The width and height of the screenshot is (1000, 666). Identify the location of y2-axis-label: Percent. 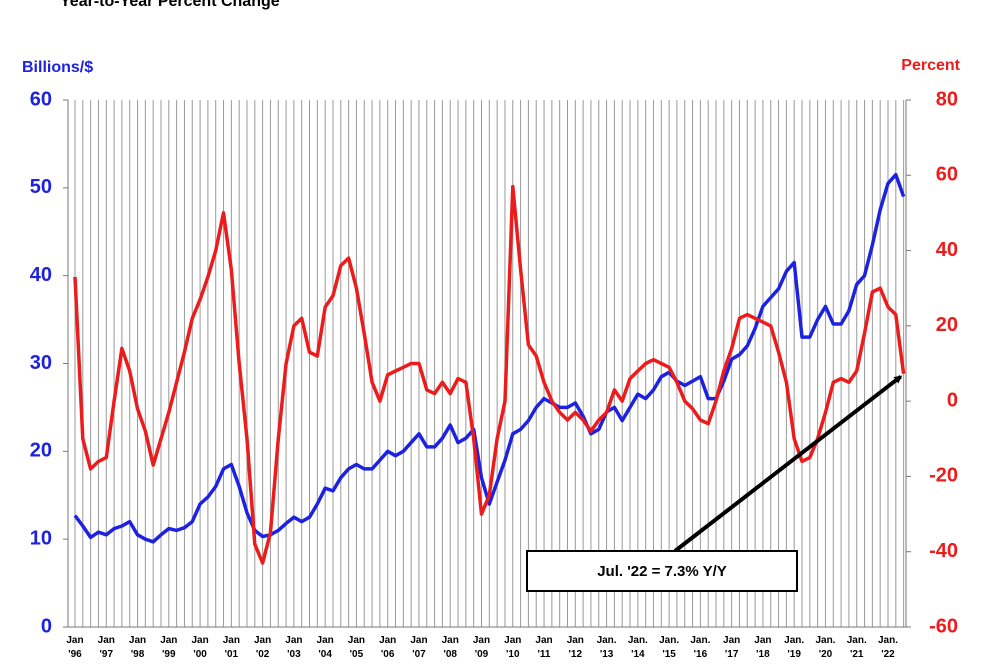
(930, 65).